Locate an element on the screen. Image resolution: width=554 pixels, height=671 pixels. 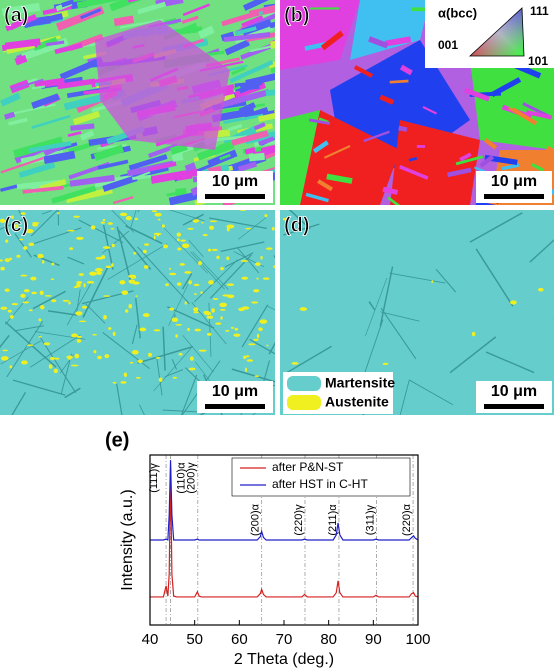
legend-box is located at coordinates (321, 477).